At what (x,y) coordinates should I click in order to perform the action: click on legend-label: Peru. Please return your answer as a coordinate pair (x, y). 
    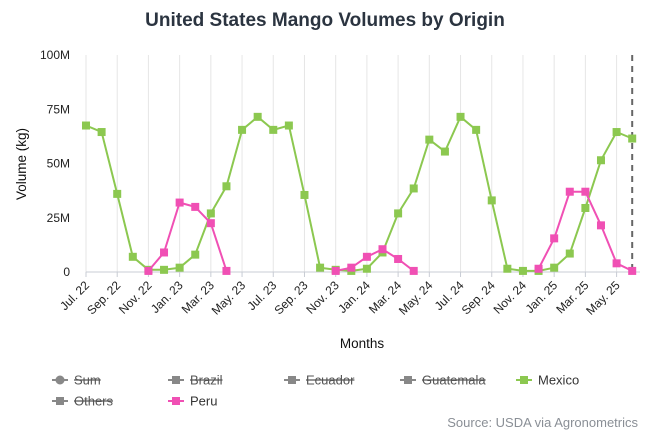
    Looking at the image, I should click on (203, 401).